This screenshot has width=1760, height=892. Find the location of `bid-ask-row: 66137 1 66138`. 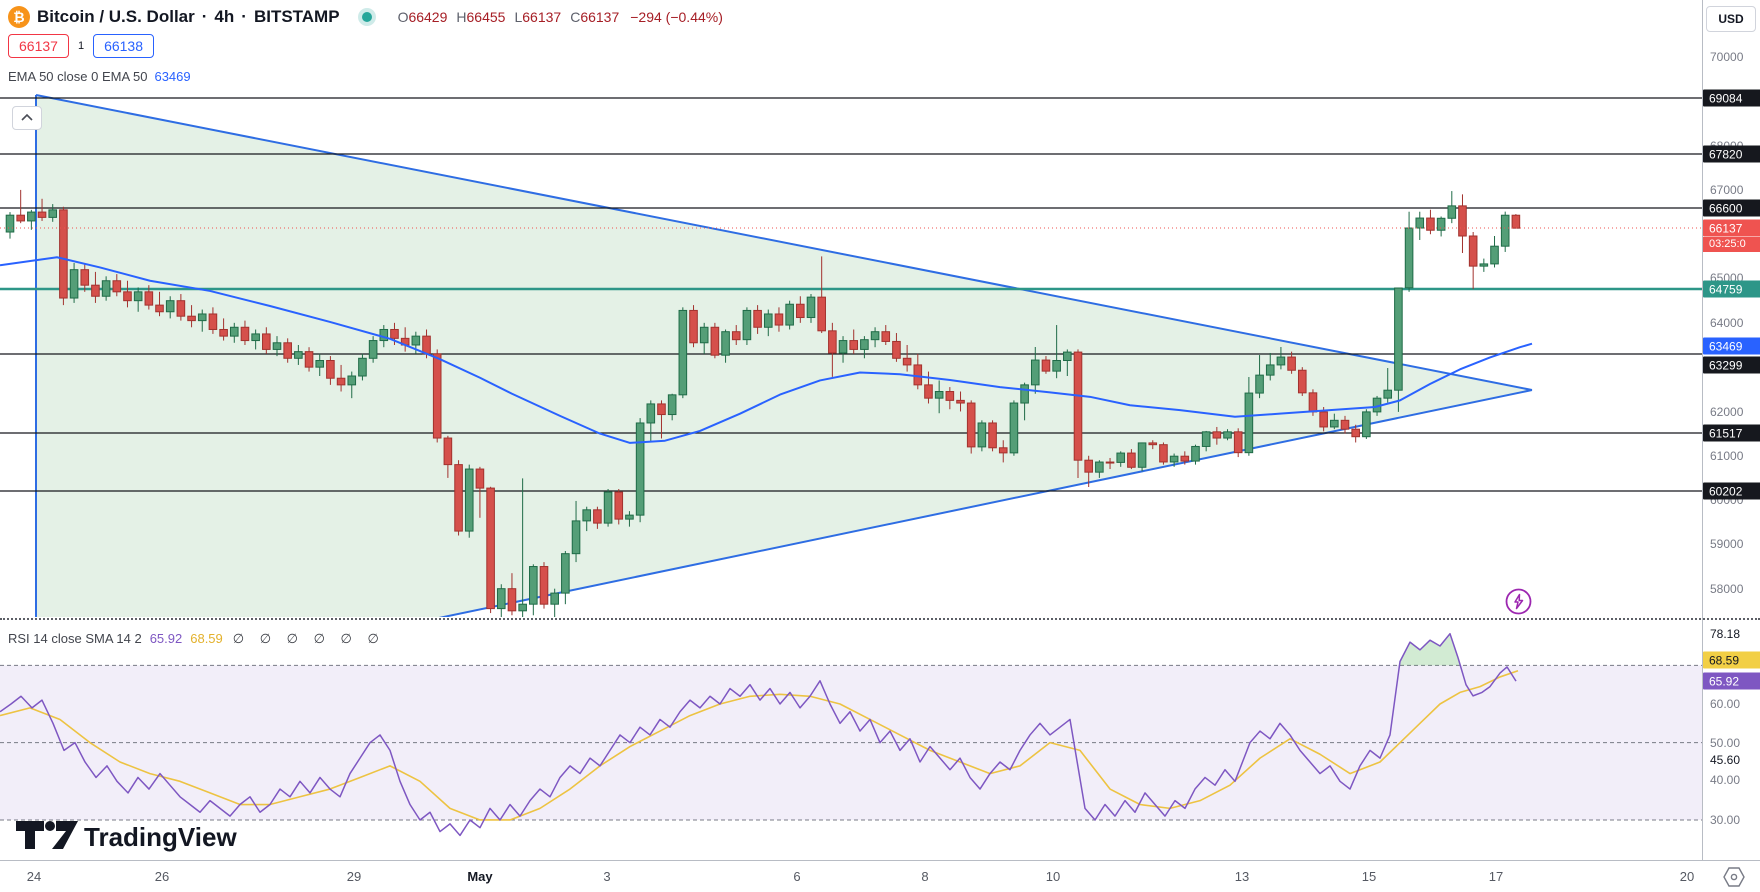

bid-ask-row: 66137 1 66138 is located at coordinates (81, 46).